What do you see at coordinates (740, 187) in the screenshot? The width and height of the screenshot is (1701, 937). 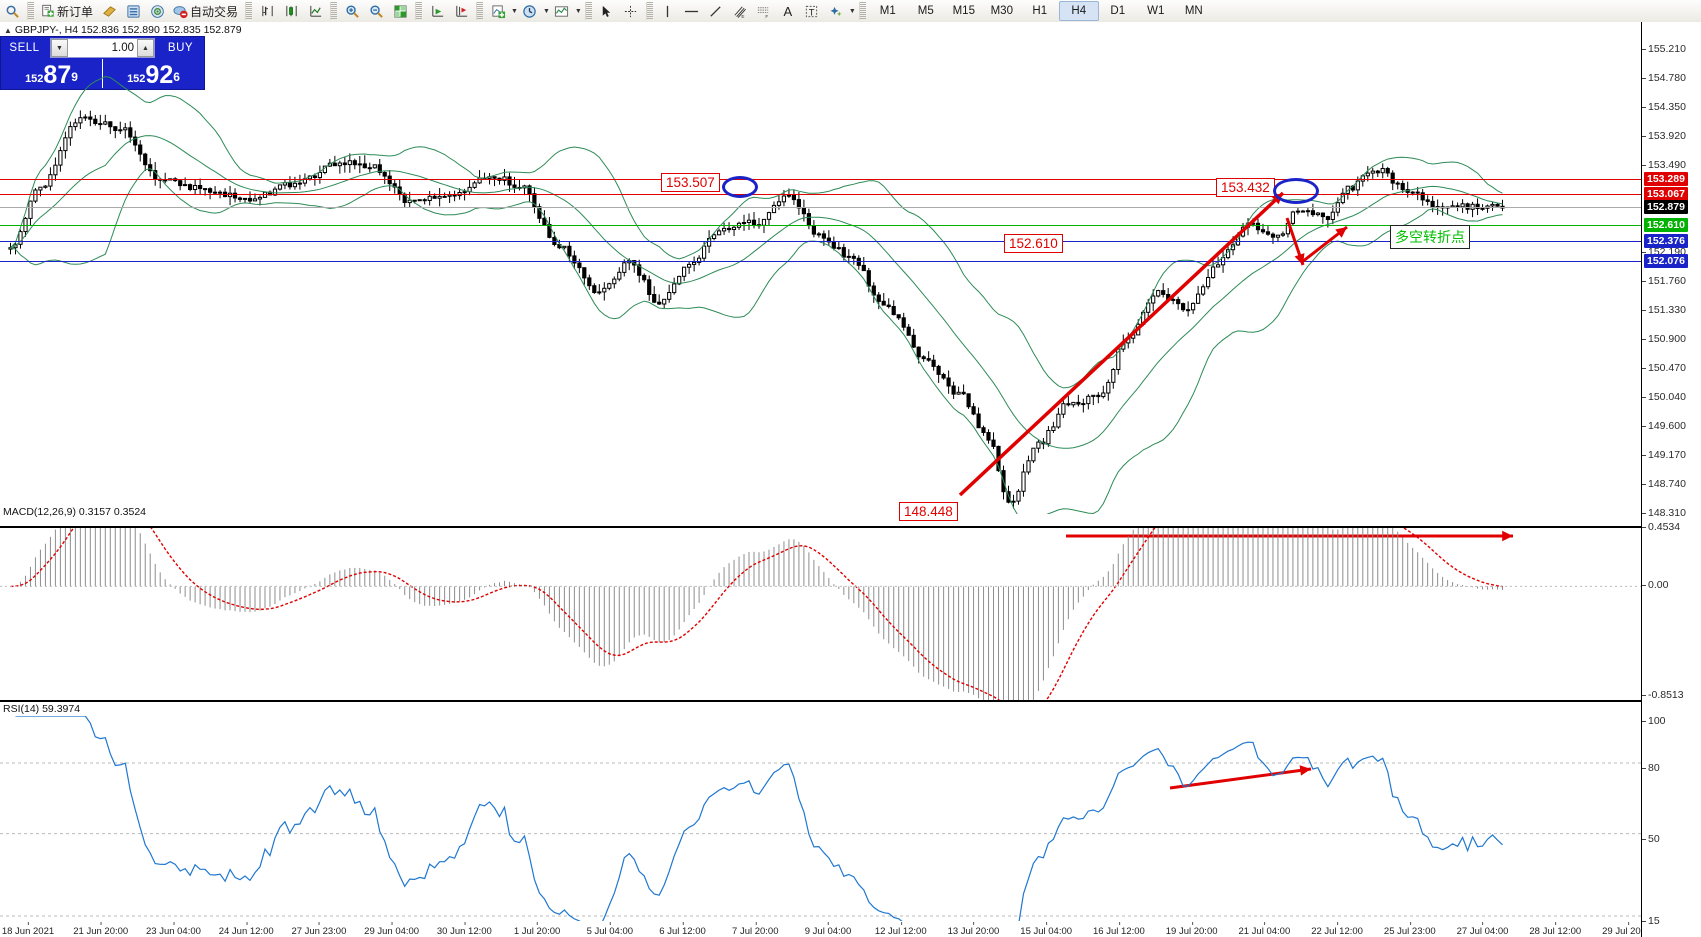 I see `highlight-ellipse-left` at bounding box center [740, 187].